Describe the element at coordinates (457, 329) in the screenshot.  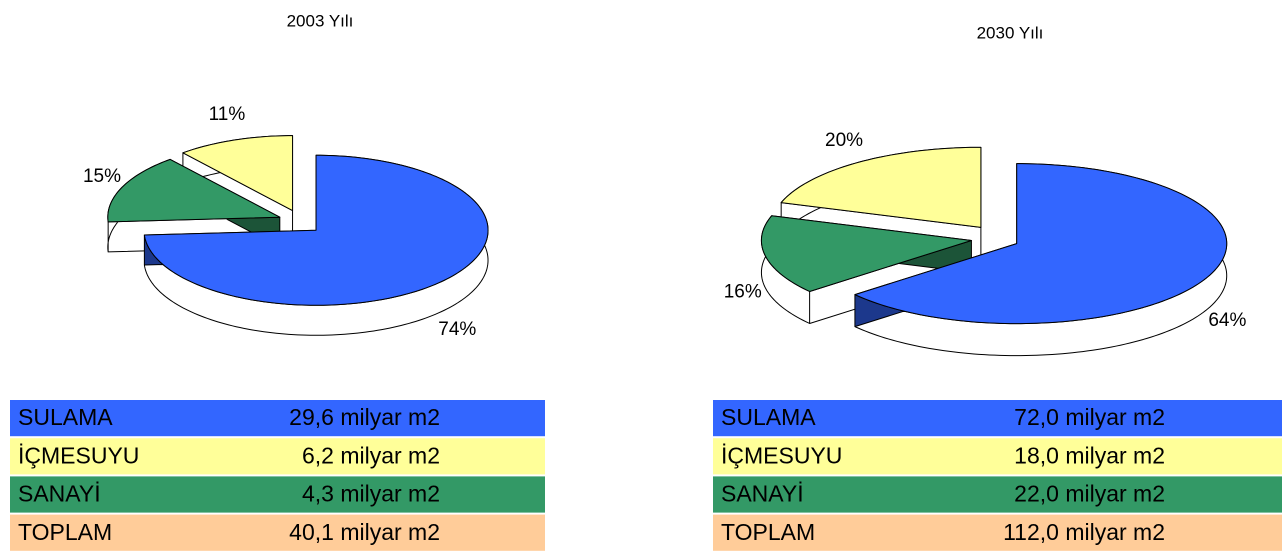
I see `data-label: 74%` at that location.